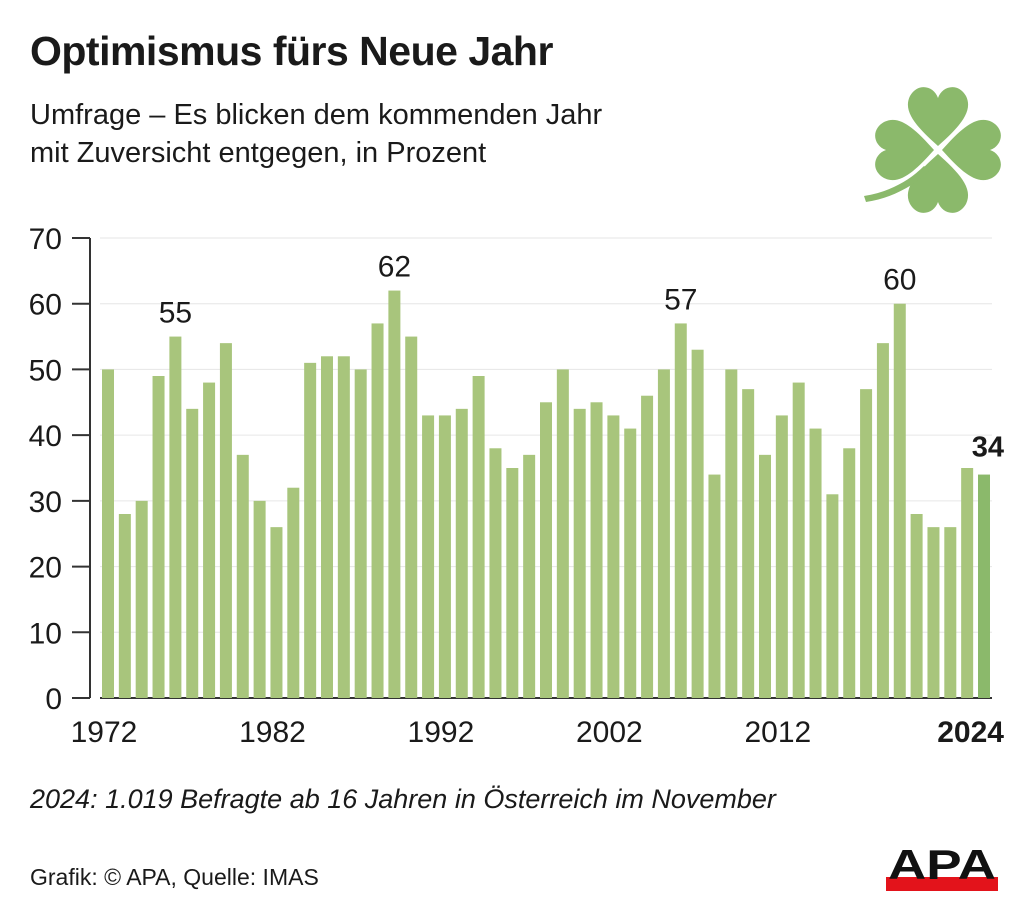 This screenshot has height=911, width=1024. I want to click on x-tick-label-1992: 1992, so click(441, 732).